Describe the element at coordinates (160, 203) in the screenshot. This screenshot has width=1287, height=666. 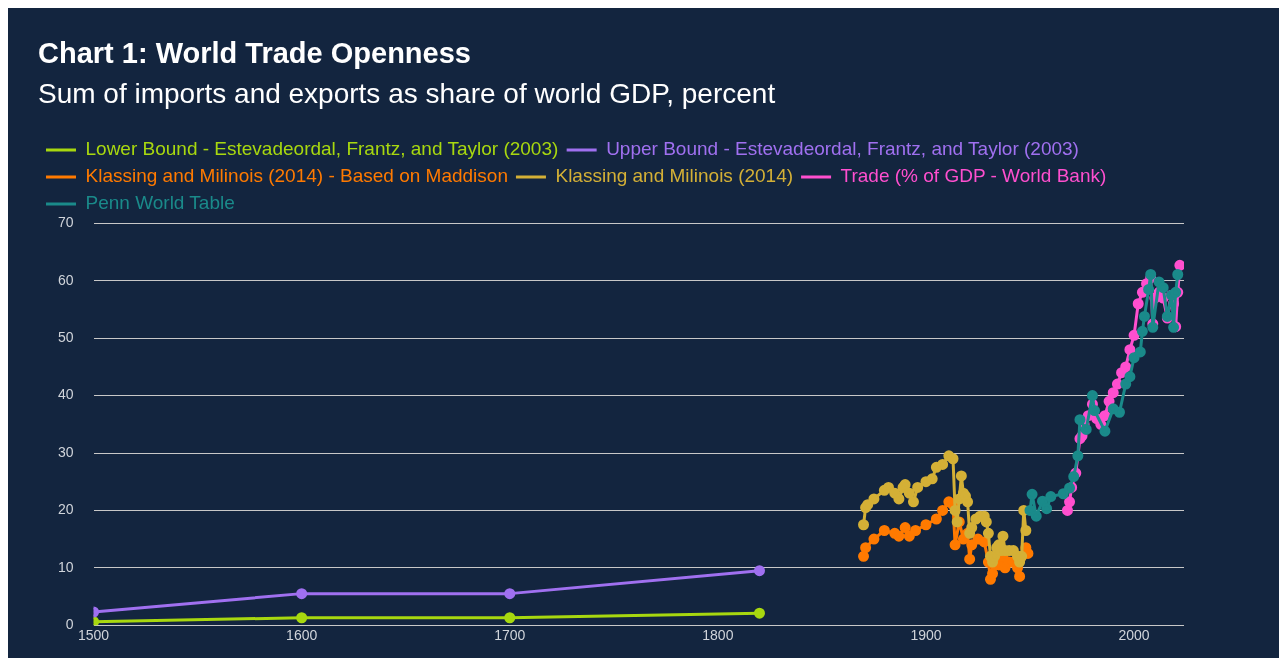
I see `legend-label: Penn World Table` at that location.